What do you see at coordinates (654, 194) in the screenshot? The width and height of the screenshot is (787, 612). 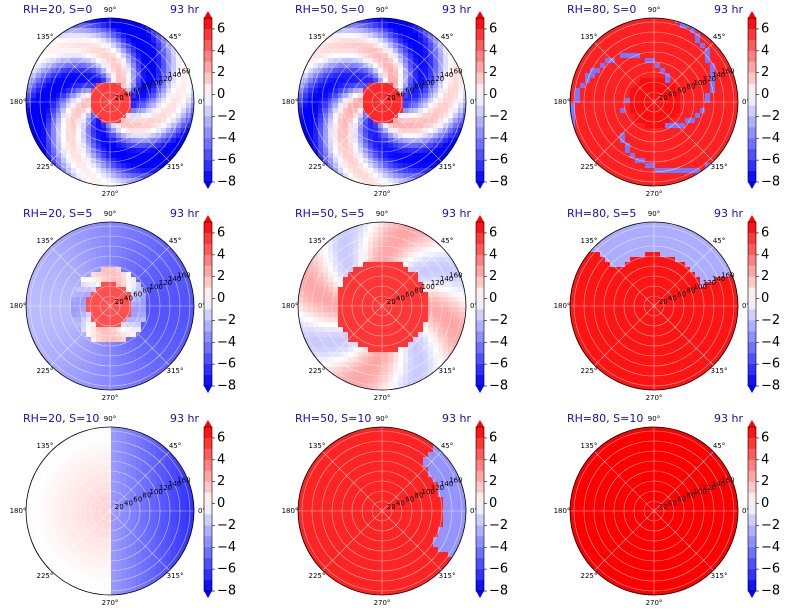 I see `angle-label: 270°` at bounding box center [654, 194].